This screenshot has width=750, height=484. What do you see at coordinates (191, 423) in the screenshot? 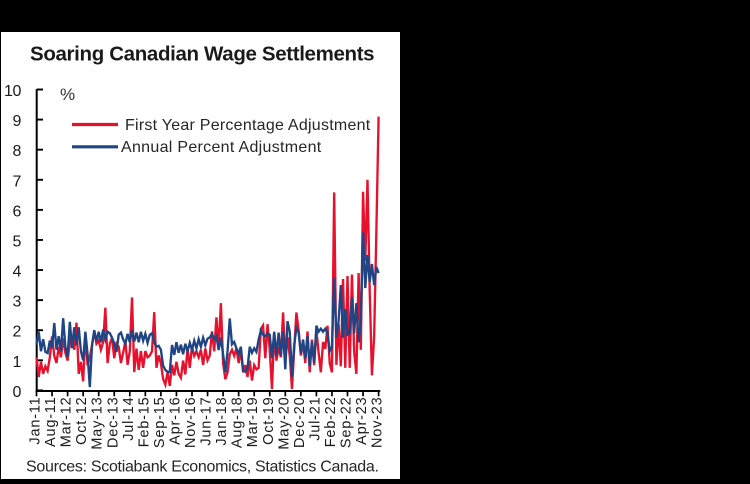
I see `svg-text: Nov-16` at bounding box center [191, 423].